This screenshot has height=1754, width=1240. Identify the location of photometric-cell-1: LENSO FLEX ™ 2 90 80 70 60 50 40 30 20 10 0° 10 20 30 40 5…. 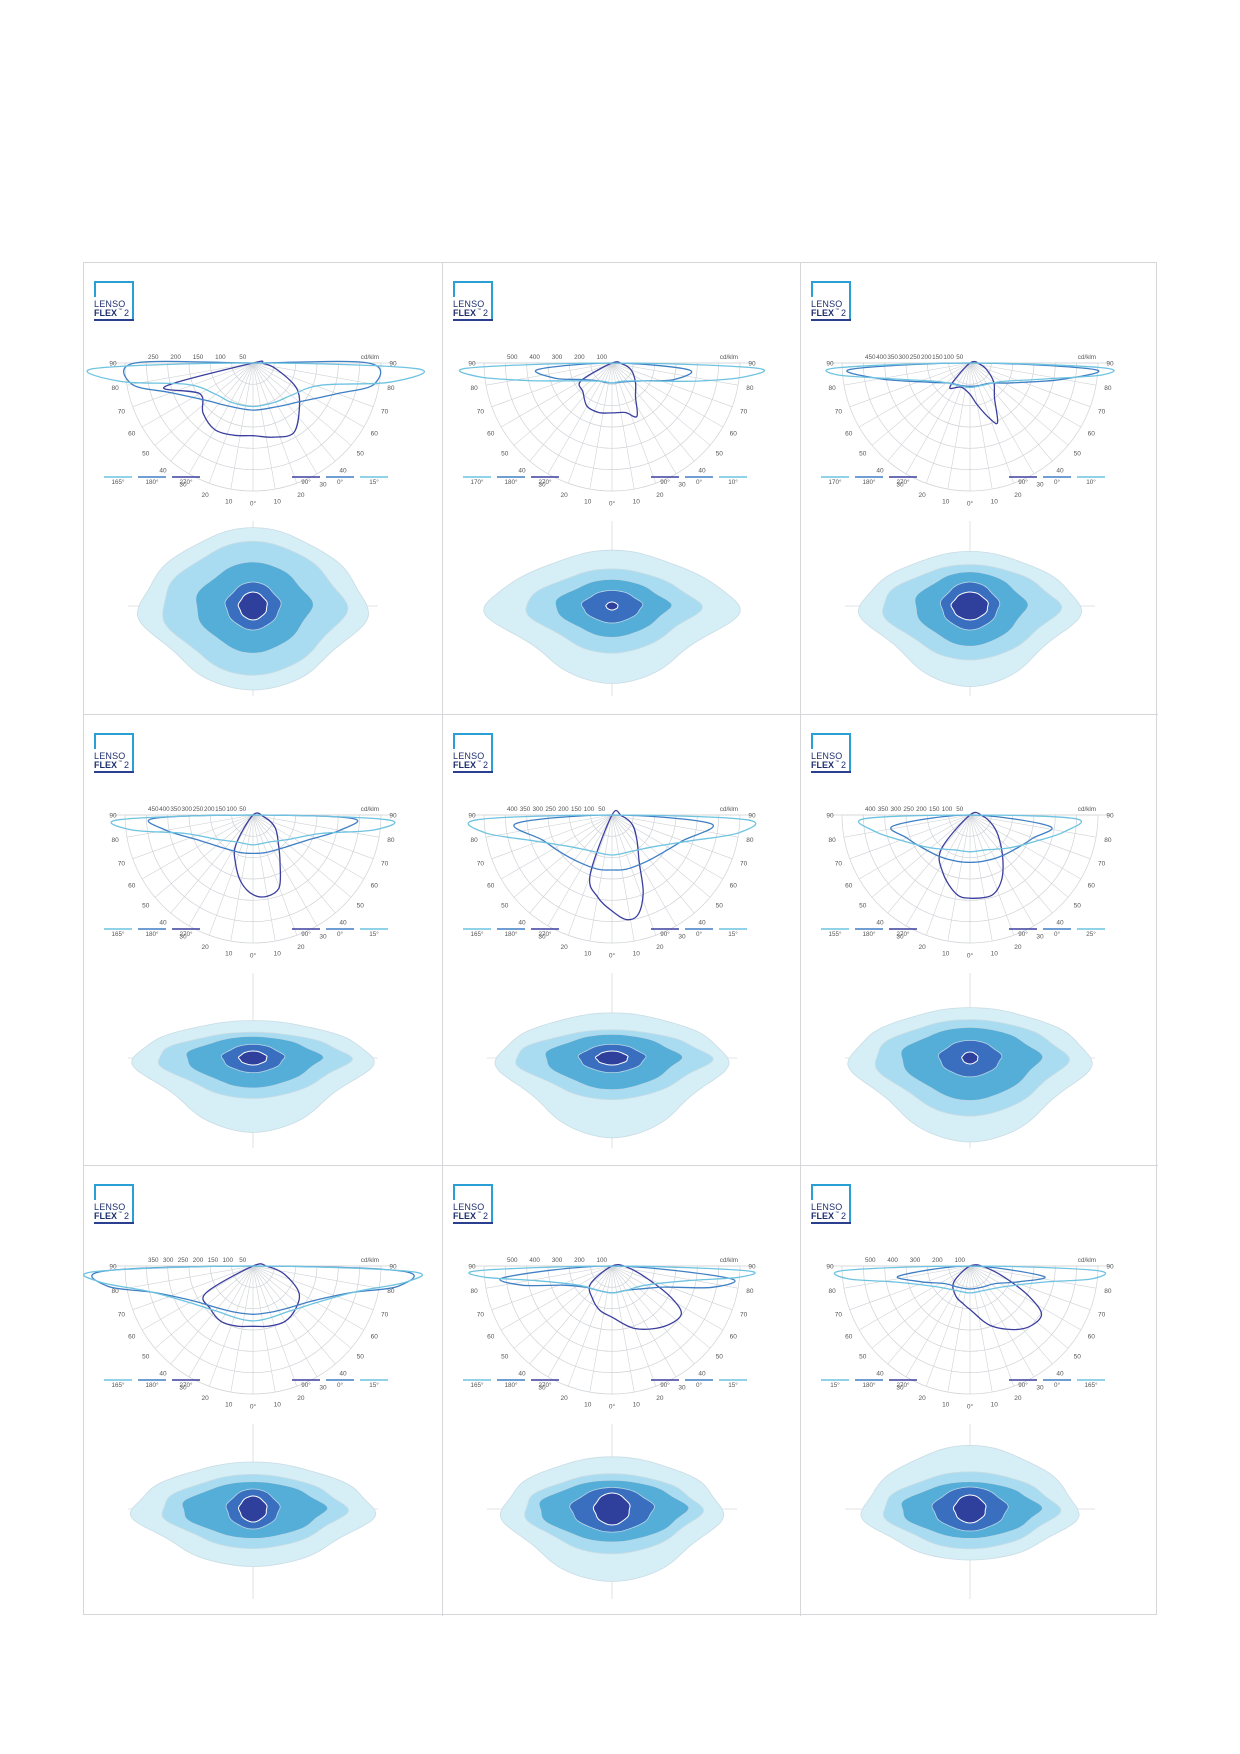
(263, 488).